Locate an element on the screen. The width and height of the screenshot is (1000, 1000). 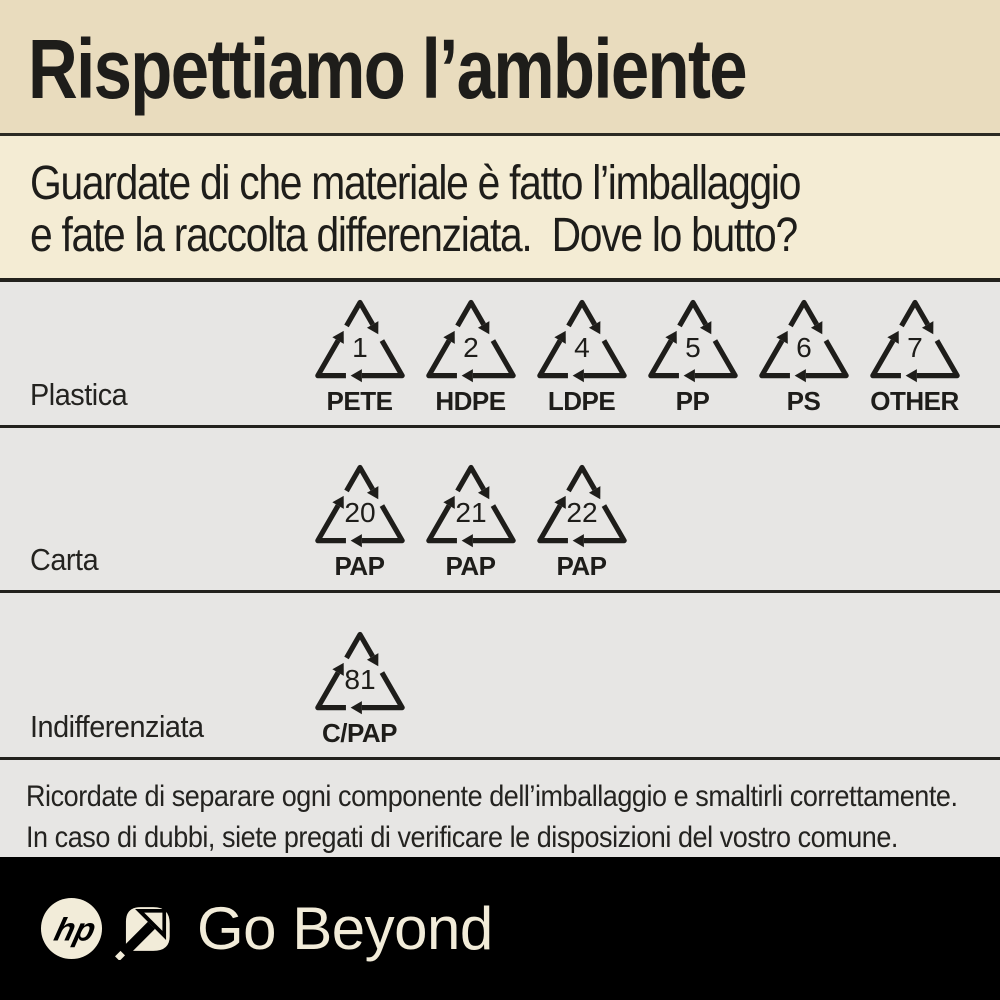
recycling-triangle-icon: 6 is located at coordinates (803, 341).